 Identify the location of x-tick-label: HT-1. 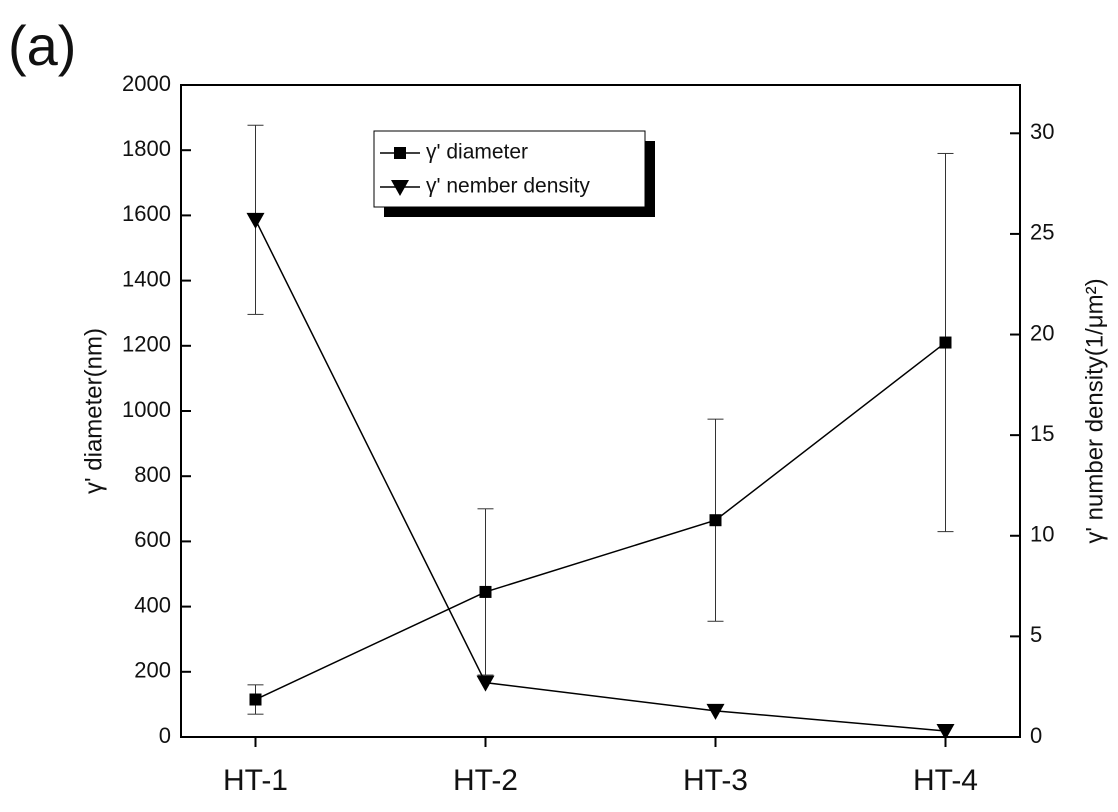
(255, 780).